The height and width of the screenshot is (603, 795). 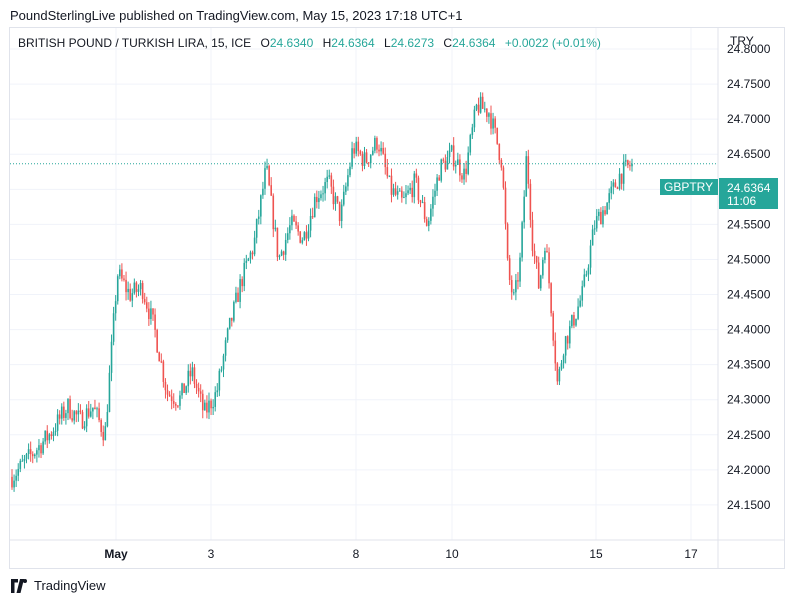 I want to click on high-value: 24.6364, so click(x=353, y=43).